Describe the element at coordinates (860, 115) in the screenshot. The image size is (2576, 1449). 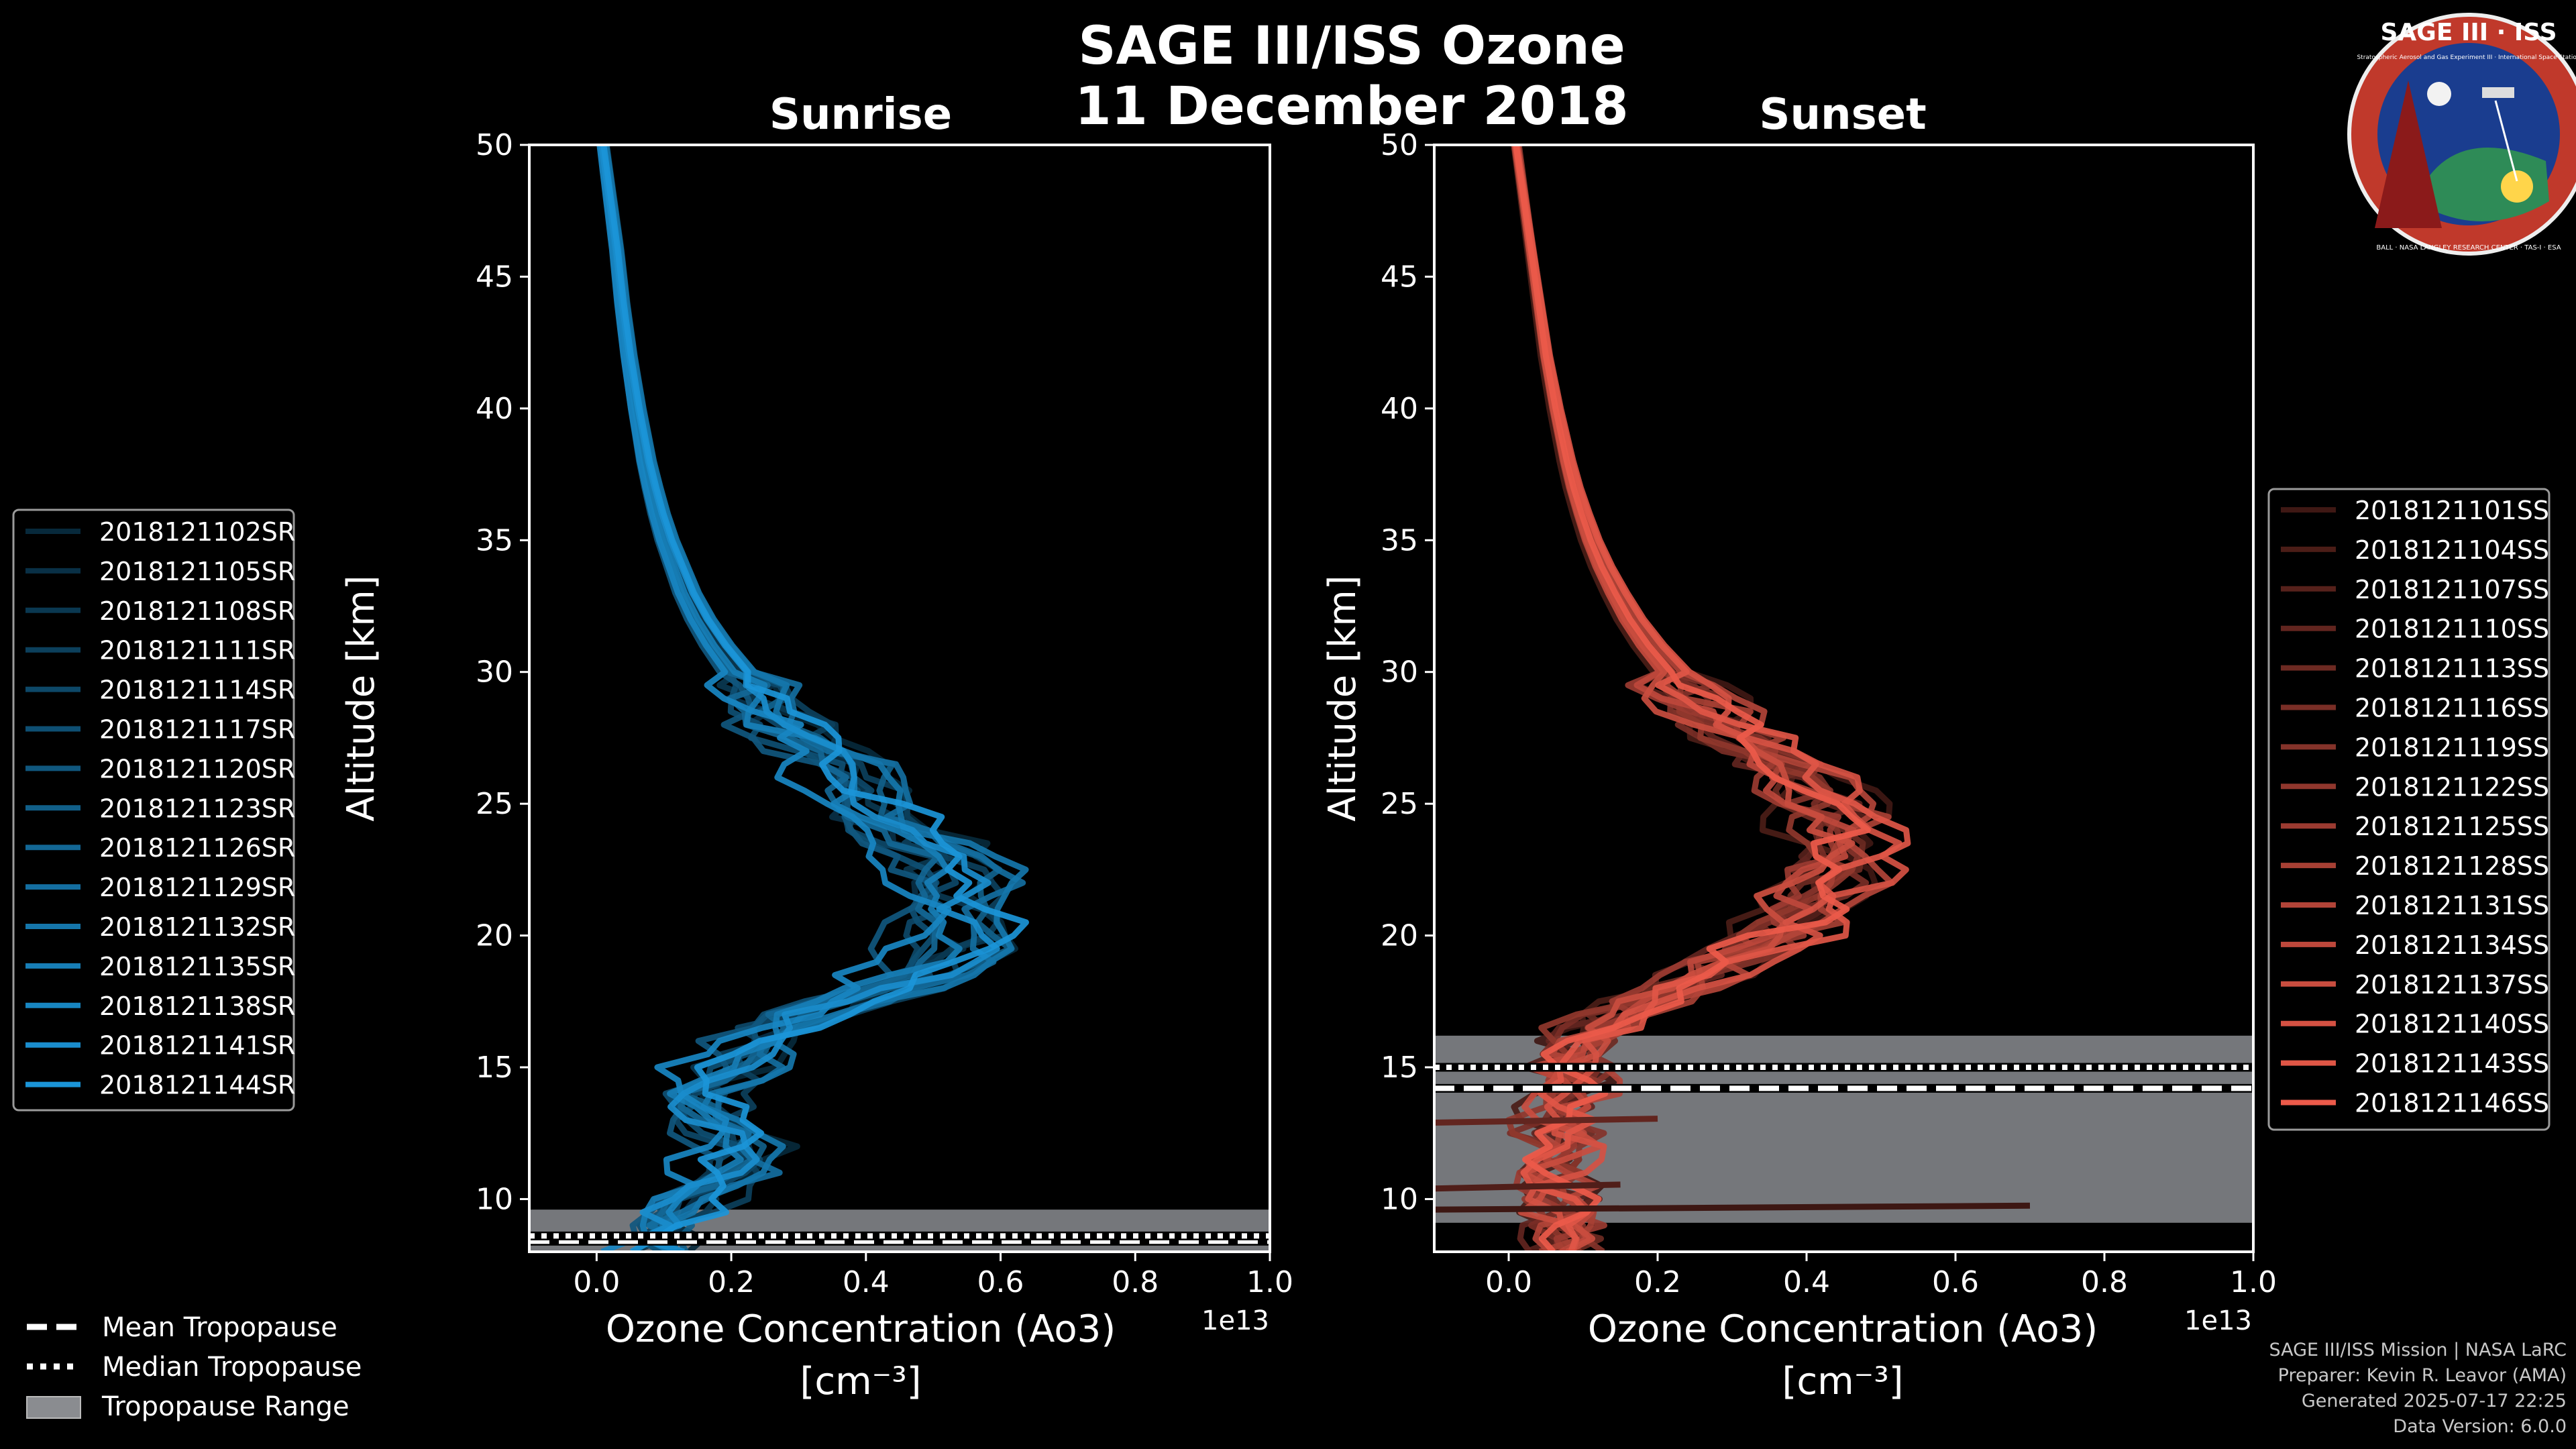
I see `sunrise-panel-title: Sunrise` at that location.